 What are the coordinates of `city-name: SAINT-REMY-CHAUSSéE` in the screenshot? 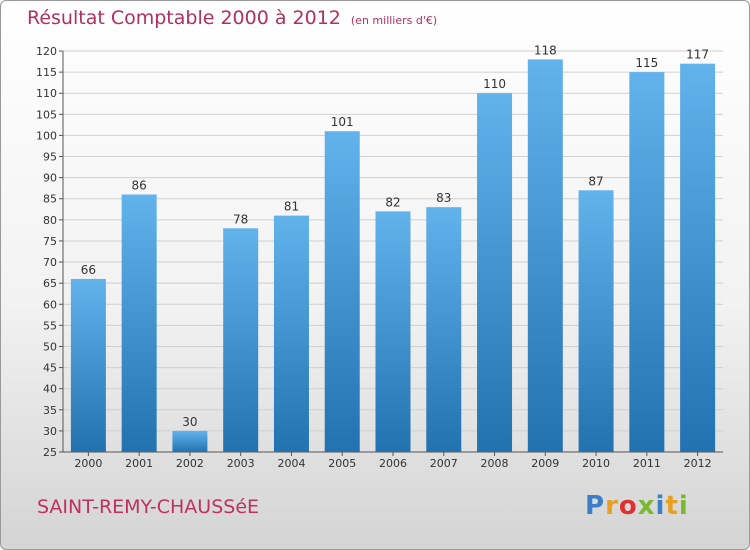 It's located at (148, 507).